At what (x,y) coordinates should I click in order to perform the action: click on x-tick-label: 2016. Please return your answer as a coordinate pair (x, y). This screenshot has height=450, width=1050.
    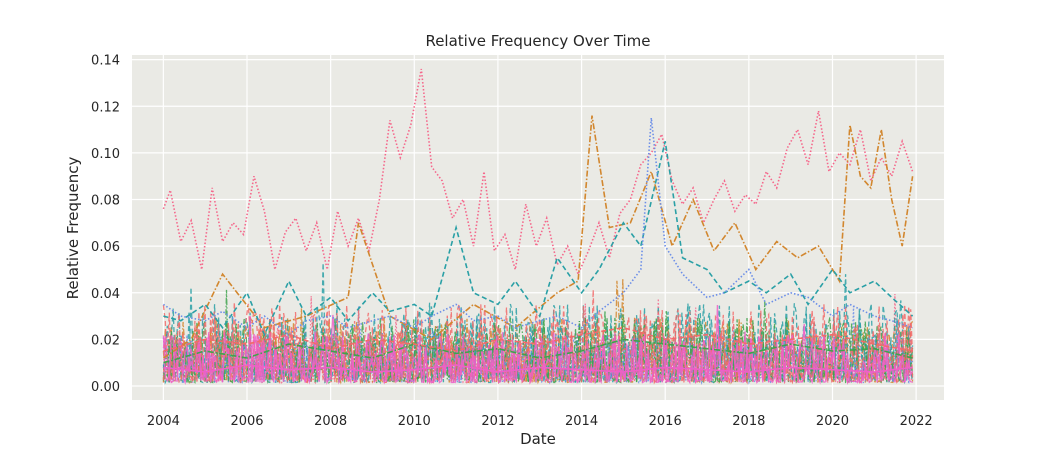
    Looking at the image, I should click on (665, 421).